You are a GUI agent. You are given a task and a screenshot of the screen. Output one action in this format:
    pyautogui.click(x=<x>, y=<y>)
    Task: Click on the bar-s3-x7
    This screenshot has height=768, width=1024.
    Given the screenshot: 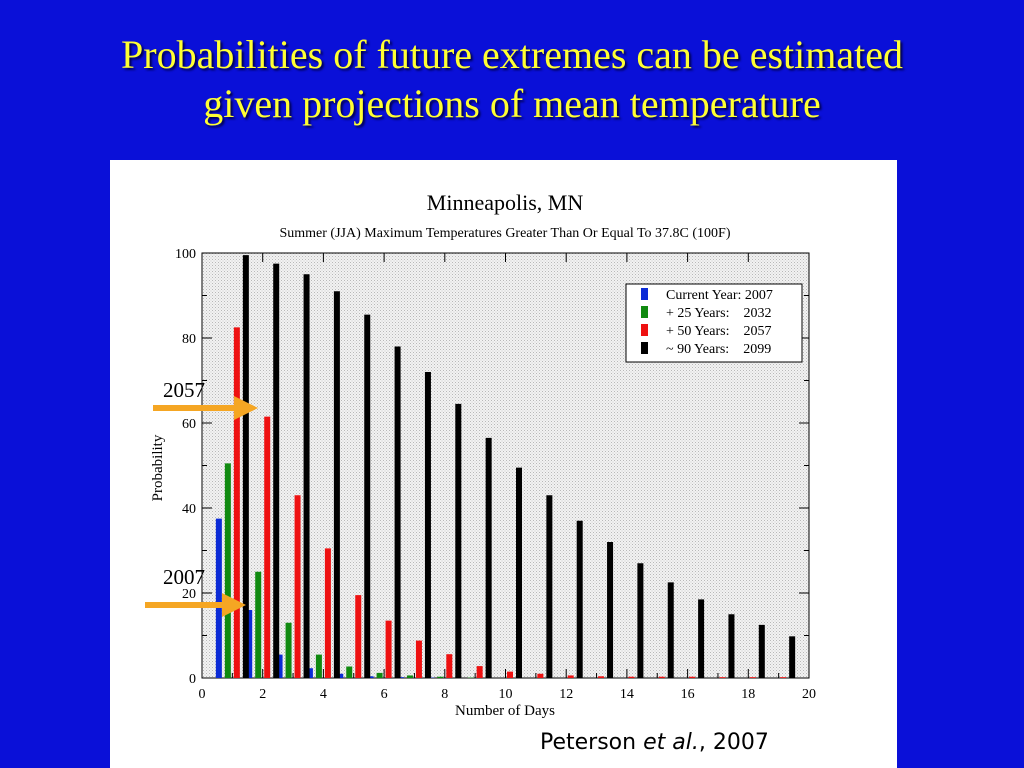 What is the action you would take?
    pyautogui.click(x=427, y=525)
    